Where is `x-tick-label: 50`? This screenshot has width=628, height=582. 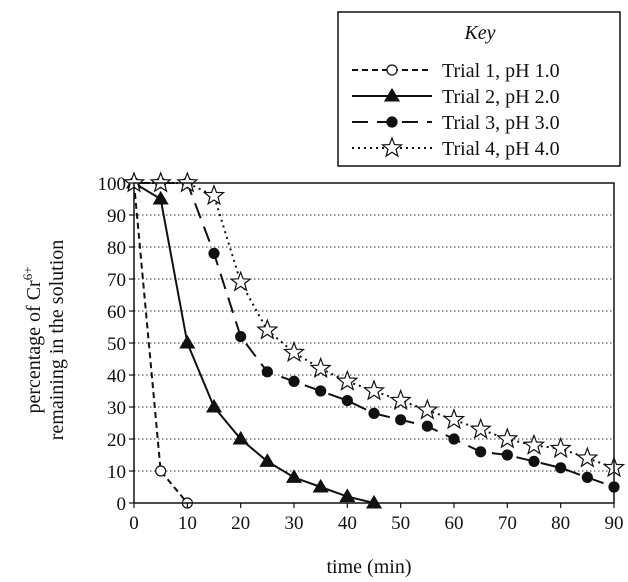 x-tick-label: 50 is located at coordinates (400, 523).